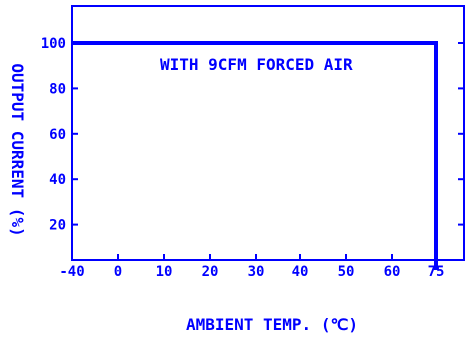 The height and width of the screenshot is (337, 468). I want to click on x-tick-label: 20, so click(210, 272).